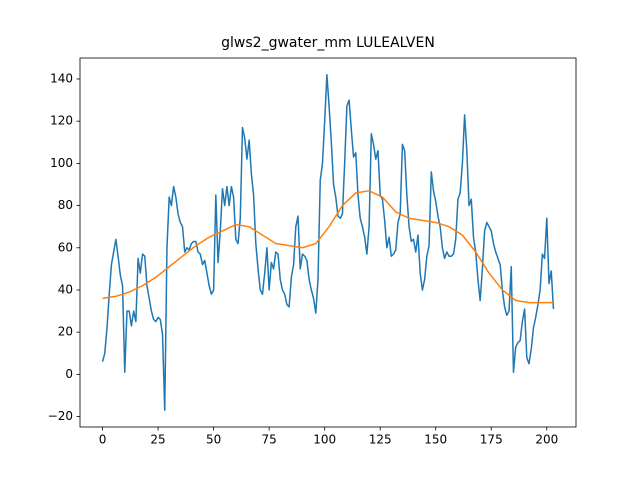 The image size is (640, 480). I want to click on x-tick-label: 175, so click(491, 440).